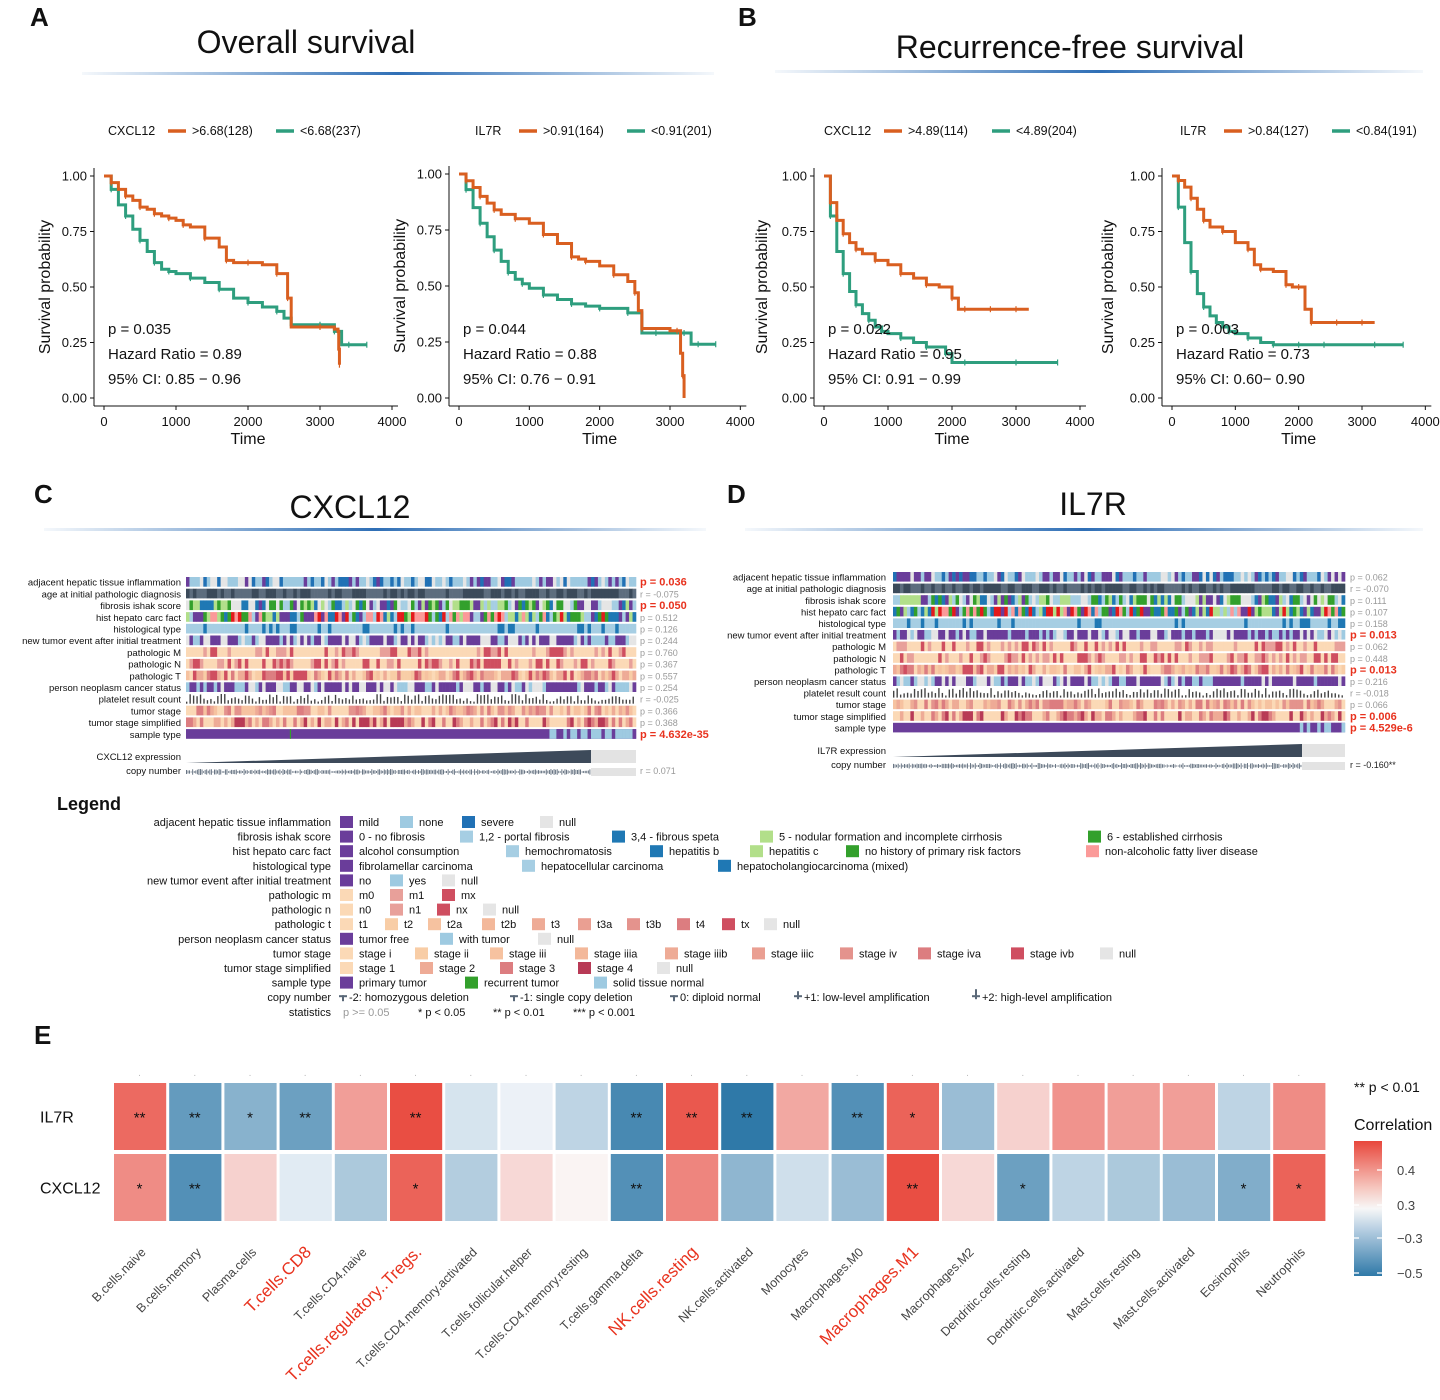 The width and height of the screenshot is (1440, 1400). I want to click on y-axis-title: Survival probability, so click(762, 287).